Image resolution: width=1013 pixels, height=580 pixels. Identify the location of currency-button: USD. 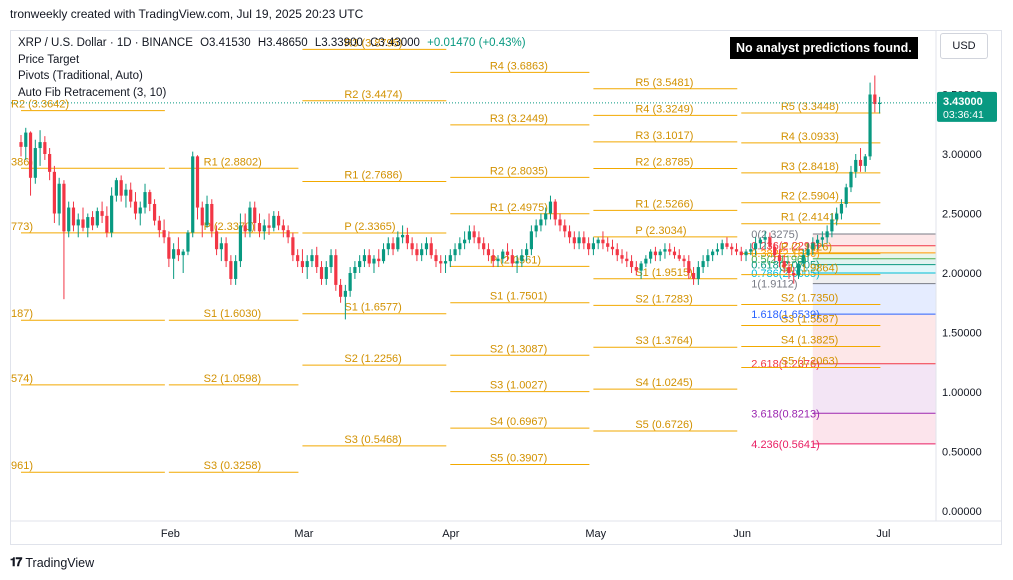
(964, 46).